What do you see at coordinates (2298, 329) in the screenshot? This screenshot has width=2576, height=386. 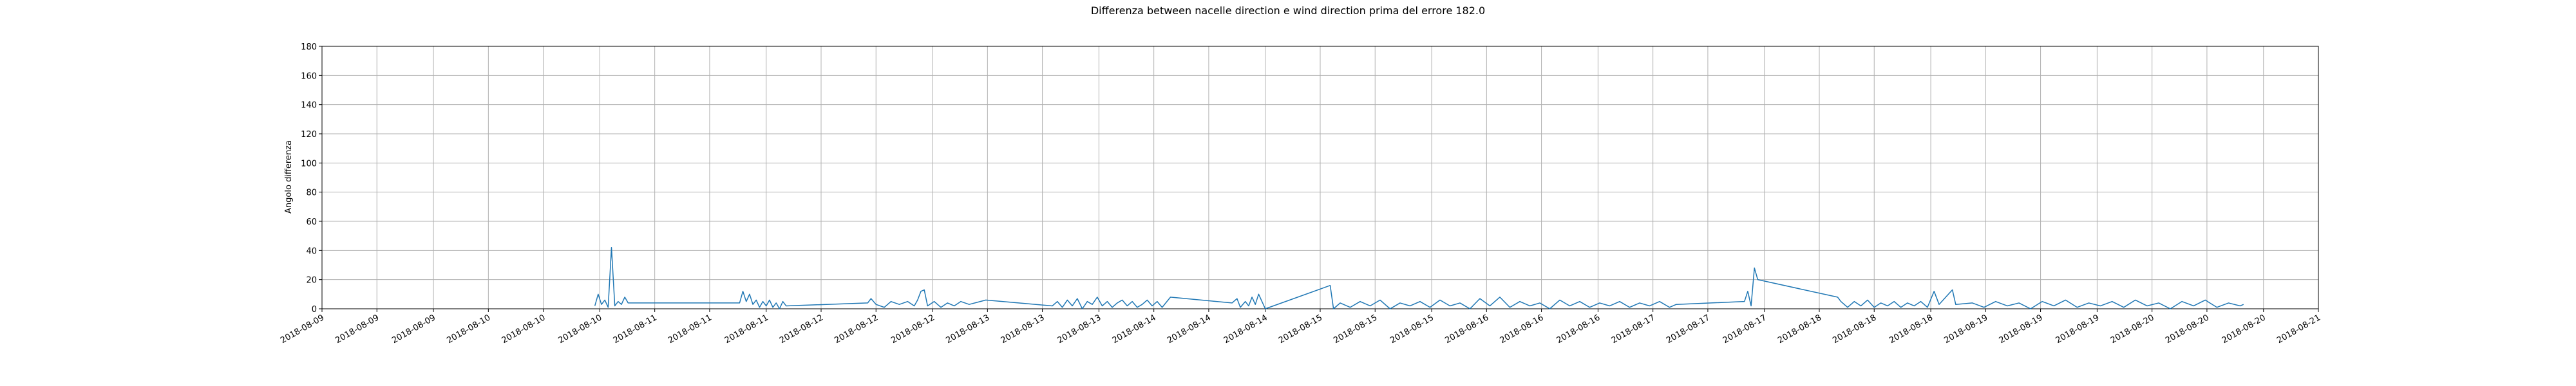 I see `x-tick-label: 2018-08-21` at bounding box center [2298, 329].